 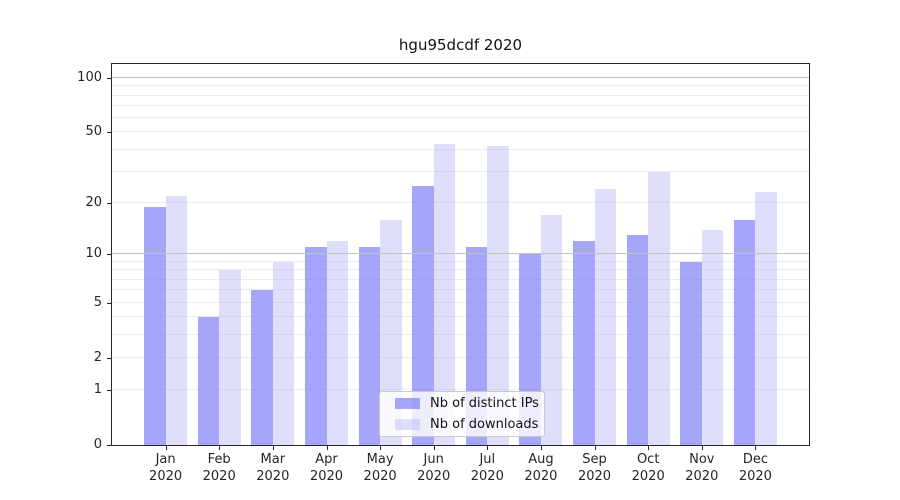 What do you see at coordinates (541, 459) in the screenshot?
I see `x-axis-label-line: Aug` at bounding box center [541, 459].